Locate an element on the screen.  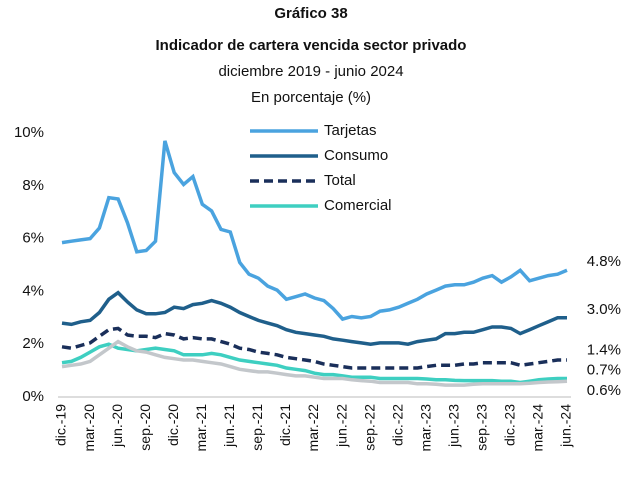
x-tick-label: mar.-24 is located at coordinates (538, 428).